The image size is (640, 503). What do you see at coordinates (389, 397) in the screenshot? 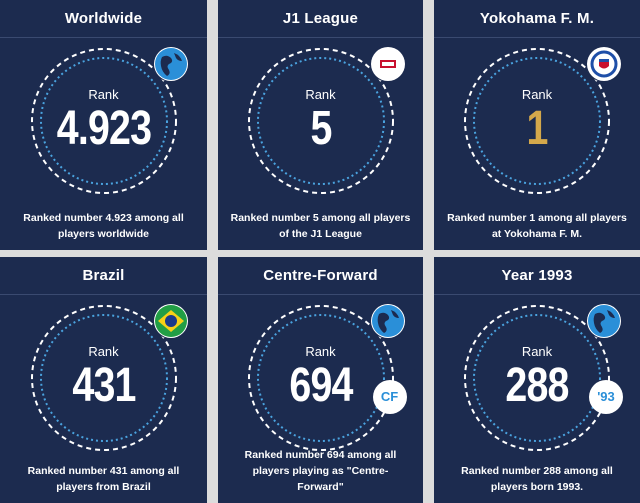
I see `position-tag: CF` at bounding box center [389, 397].